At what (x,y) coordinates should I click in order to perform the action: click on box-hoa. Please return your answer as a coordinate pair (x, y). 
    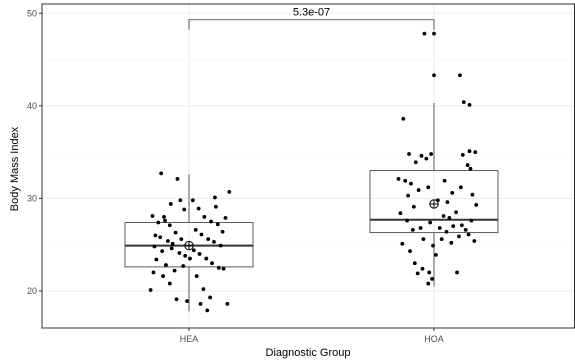
    Looking at the image, I should click on (434, 195).